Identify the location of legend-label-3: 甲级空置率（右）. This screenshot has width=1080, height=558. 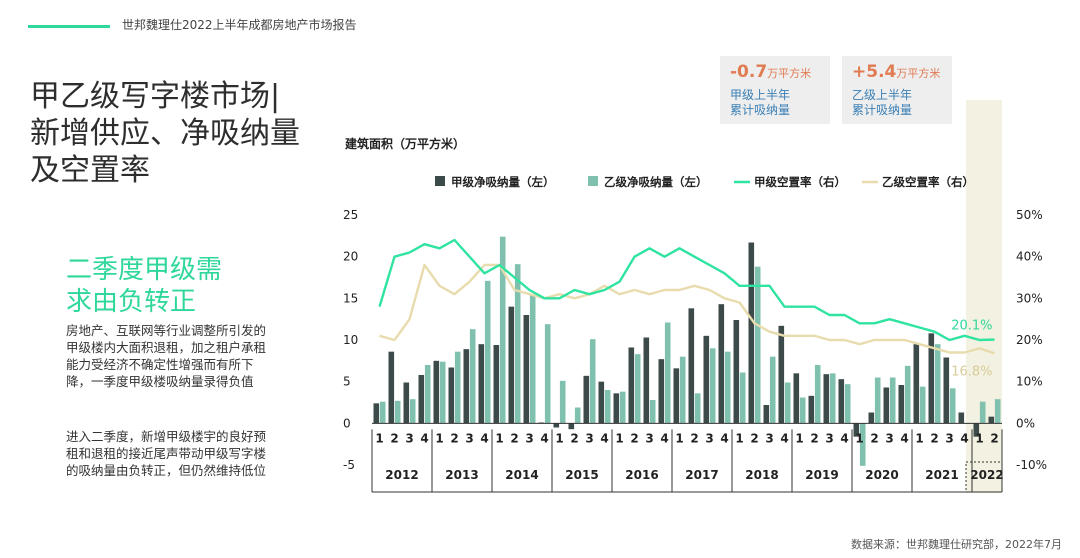
(800, 182).